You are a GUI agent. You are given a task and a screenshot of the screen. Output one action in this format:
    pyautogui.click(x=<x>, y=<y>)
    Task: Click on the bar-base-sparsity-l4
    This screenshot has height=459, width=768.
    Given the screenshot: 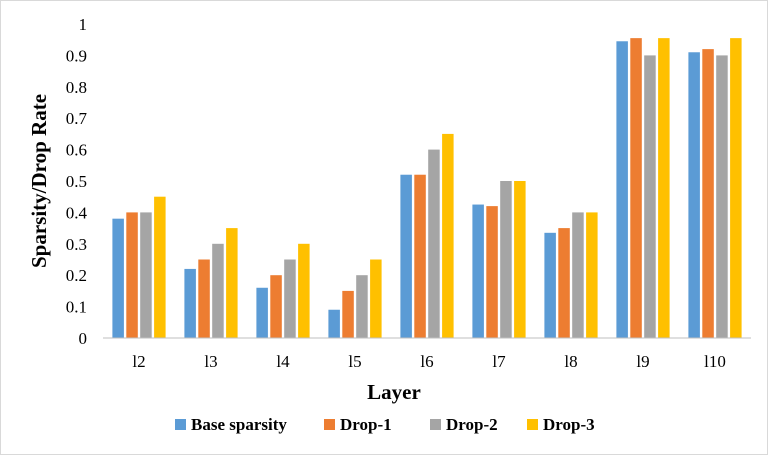 What is the action you would take?
    pyautogui.click(x=262, y=312)
    